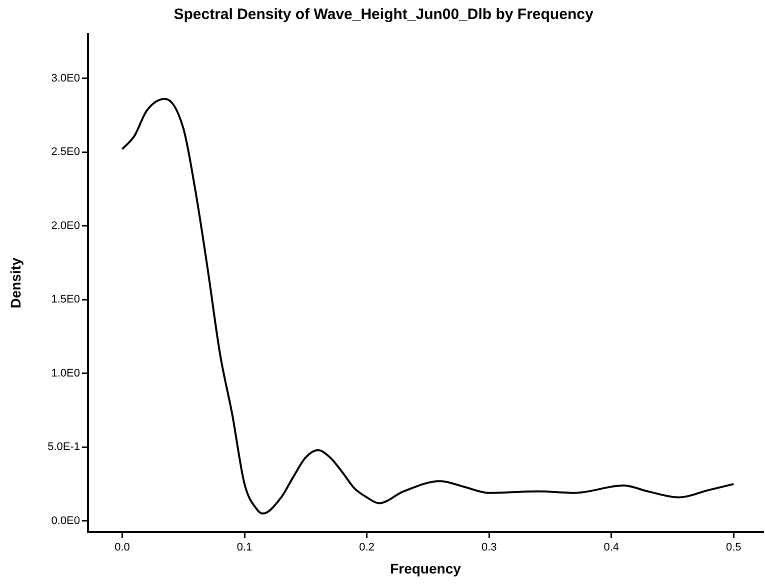  I want to click on y-tick-label: 2.0E0, so click(65, 226).